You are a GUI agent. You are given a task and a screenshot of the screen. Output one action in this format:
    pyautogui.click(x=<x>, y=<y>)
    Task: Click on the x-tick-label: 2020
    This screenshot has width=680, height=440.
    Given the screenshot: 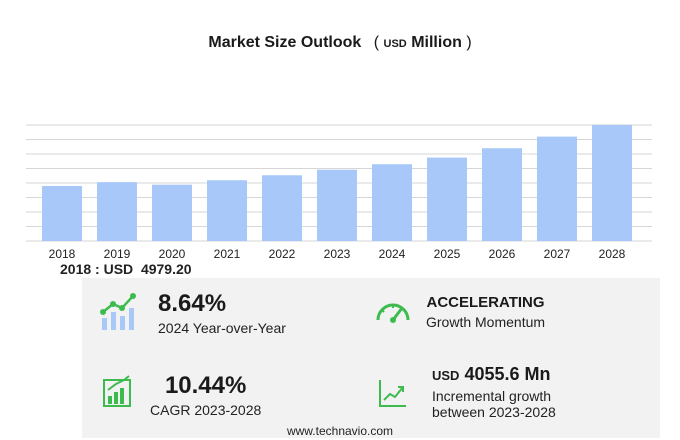 What is the action you would take?
    pyautogui.click(x=172, y=254)
    